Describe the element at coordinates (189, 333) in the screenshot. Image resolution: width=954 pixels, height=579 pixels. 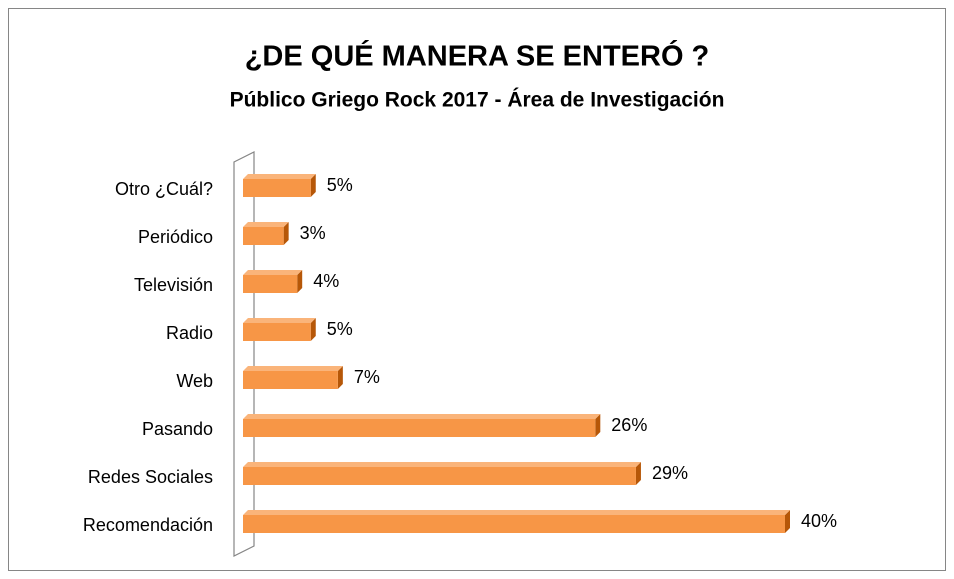
I see `y-tick-label: Radio` at that location.